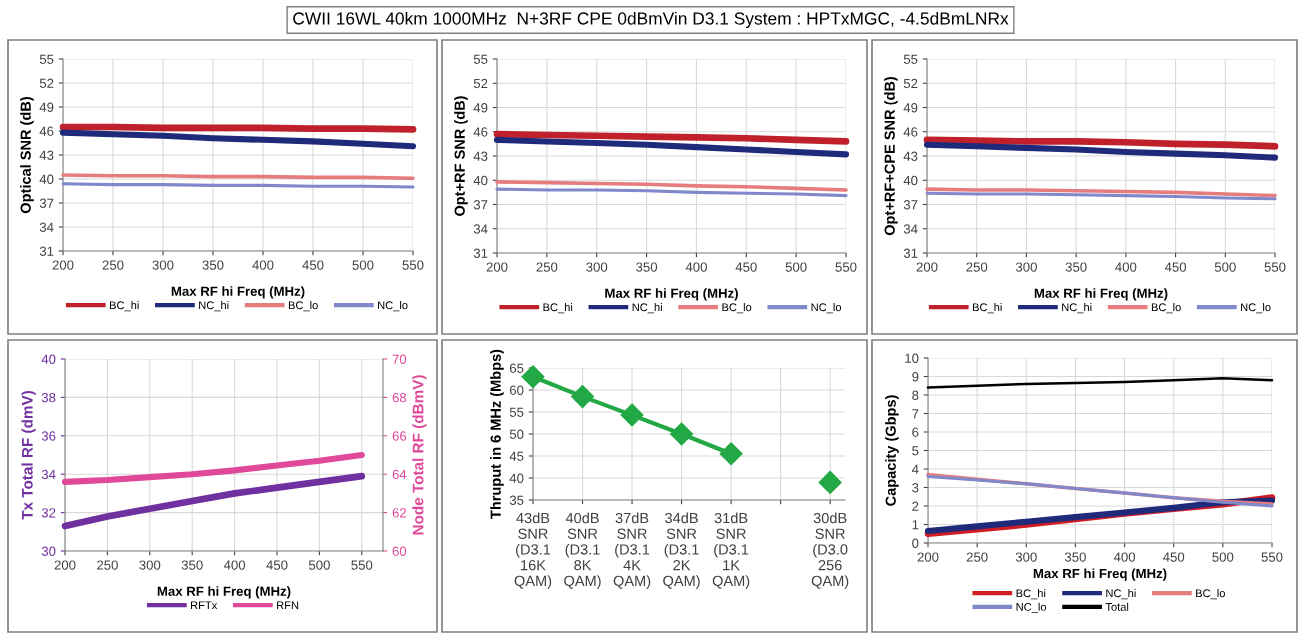 The height and width of the screenshot is (634, 1301). What do you see at coordinates (480, 108) in the screenshot?
I see `y-tick-label: 49` at bounding box center [480, 108].